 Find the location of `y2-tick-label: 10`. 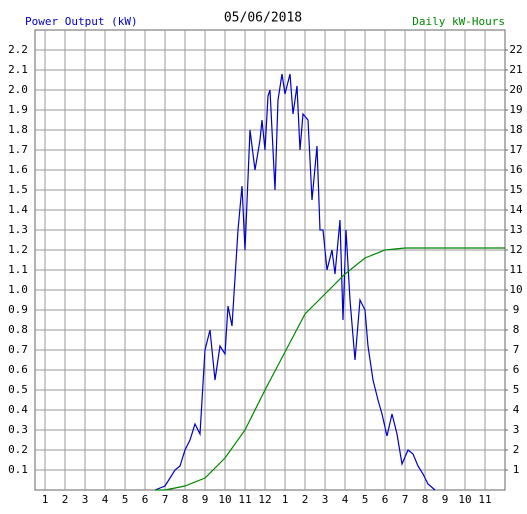

y2-tick-label: 10 is located at coordinates (515, 289).